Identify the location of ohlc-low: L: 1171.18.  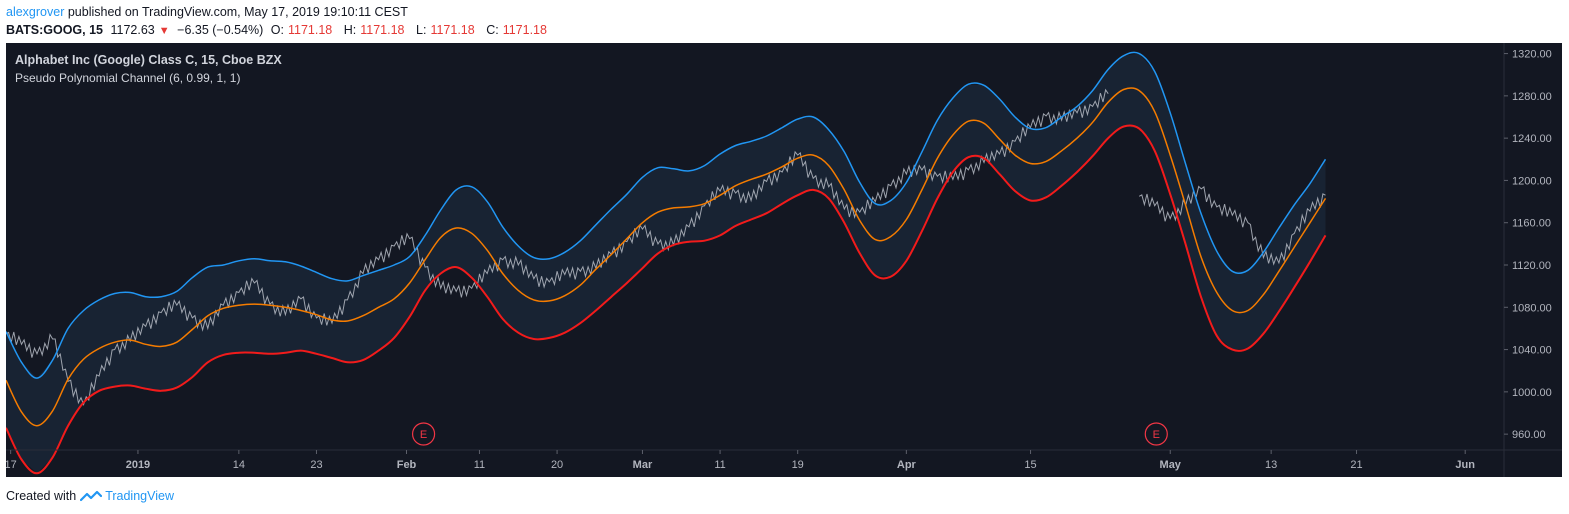
(445, 30).